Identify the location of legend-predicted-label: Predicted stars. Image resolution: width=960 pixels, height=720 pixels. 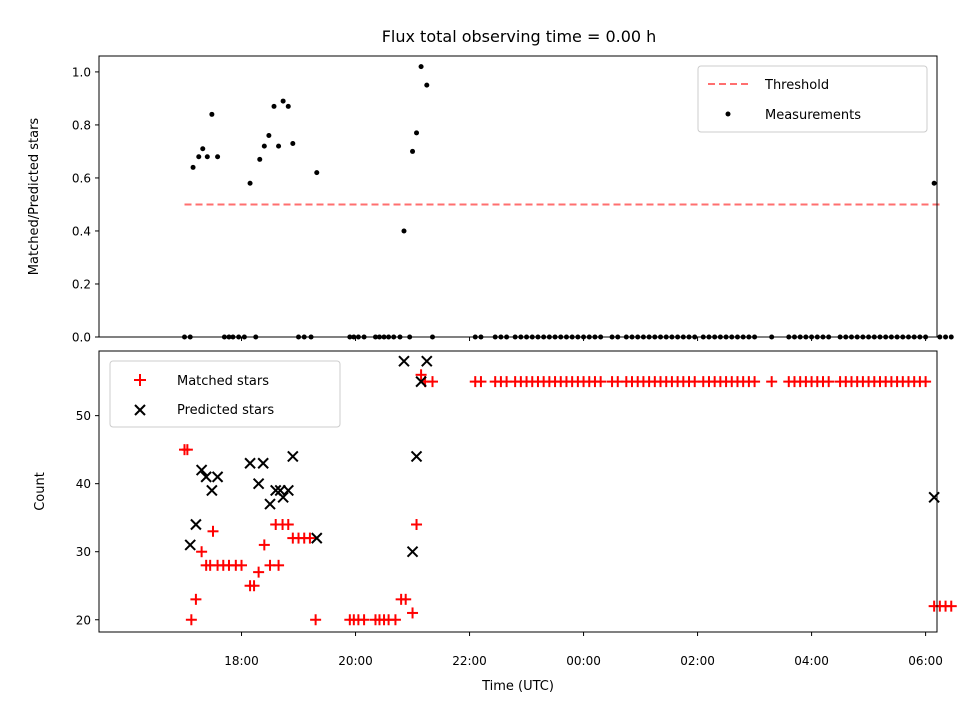
(225, 410).